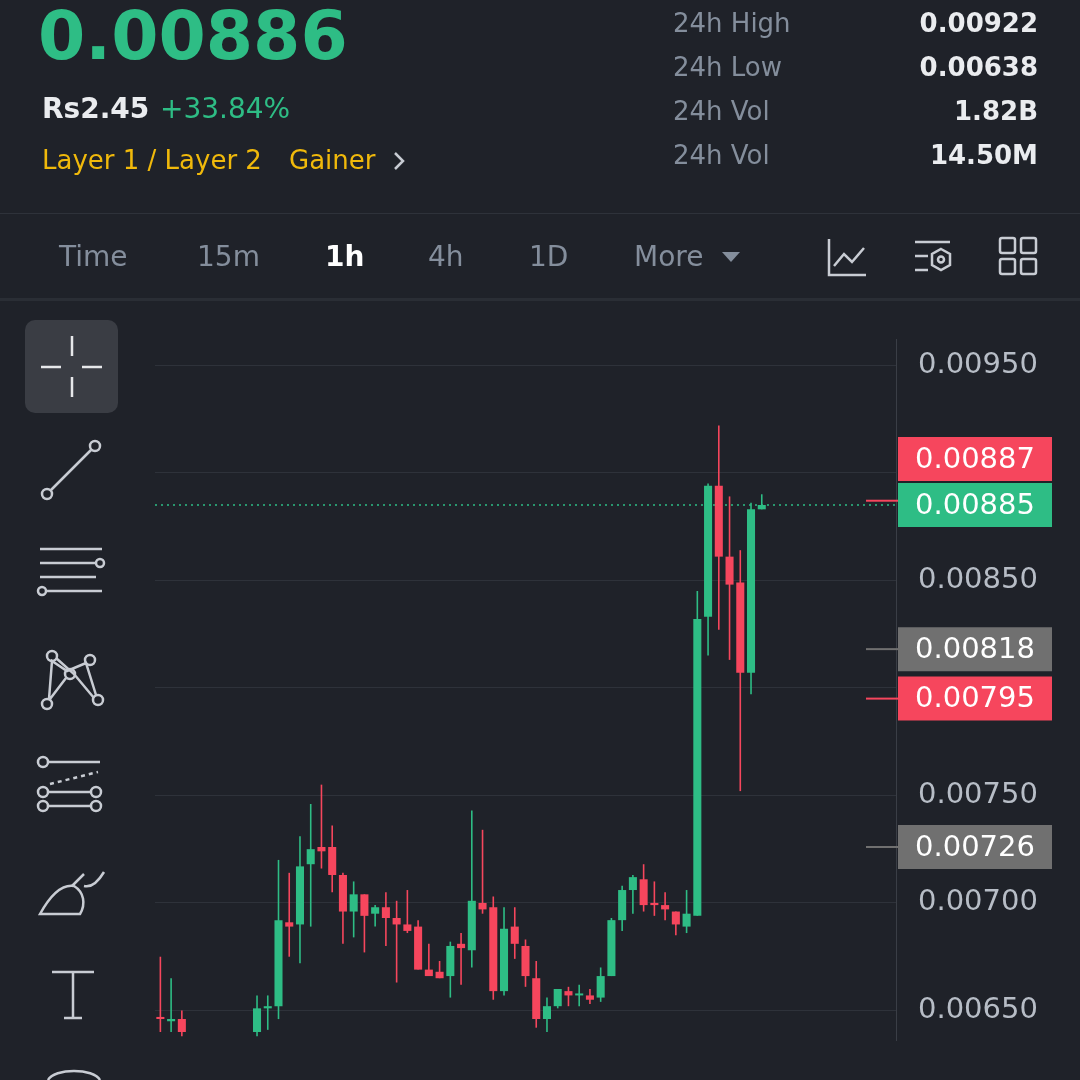 This screenshot has width=1080, height=1080. What do you see at coordinates (332, 160) in the screenshot?
I see `text: Gainer` at bounding box center [332, 160].